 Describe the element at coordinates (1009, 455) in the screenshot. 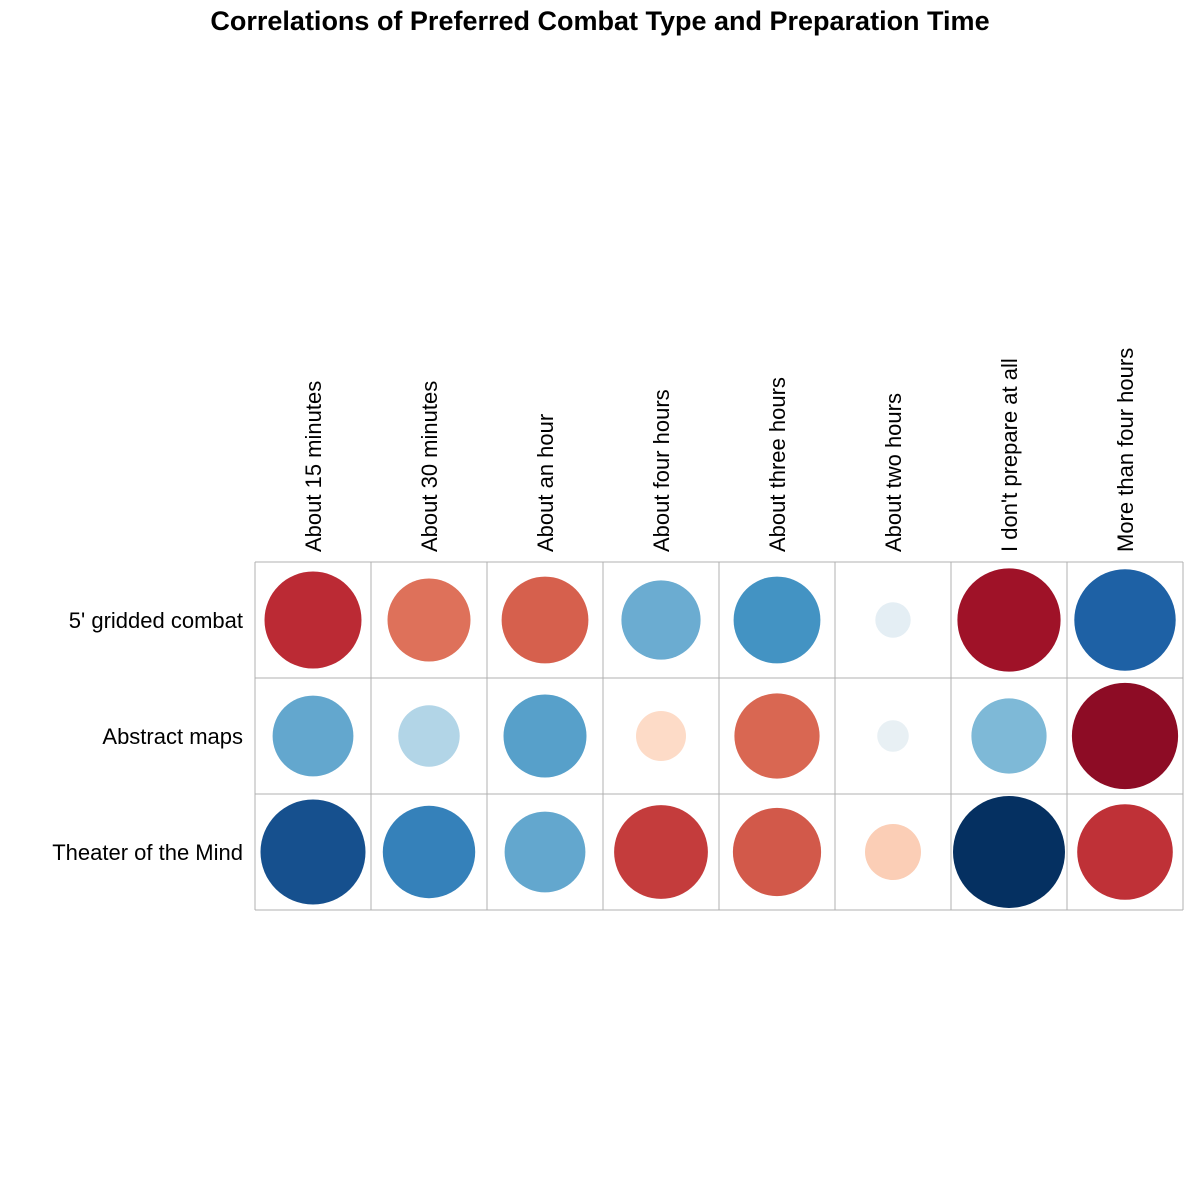

I see `column-tick-label: I don't prepare at all` at that location.